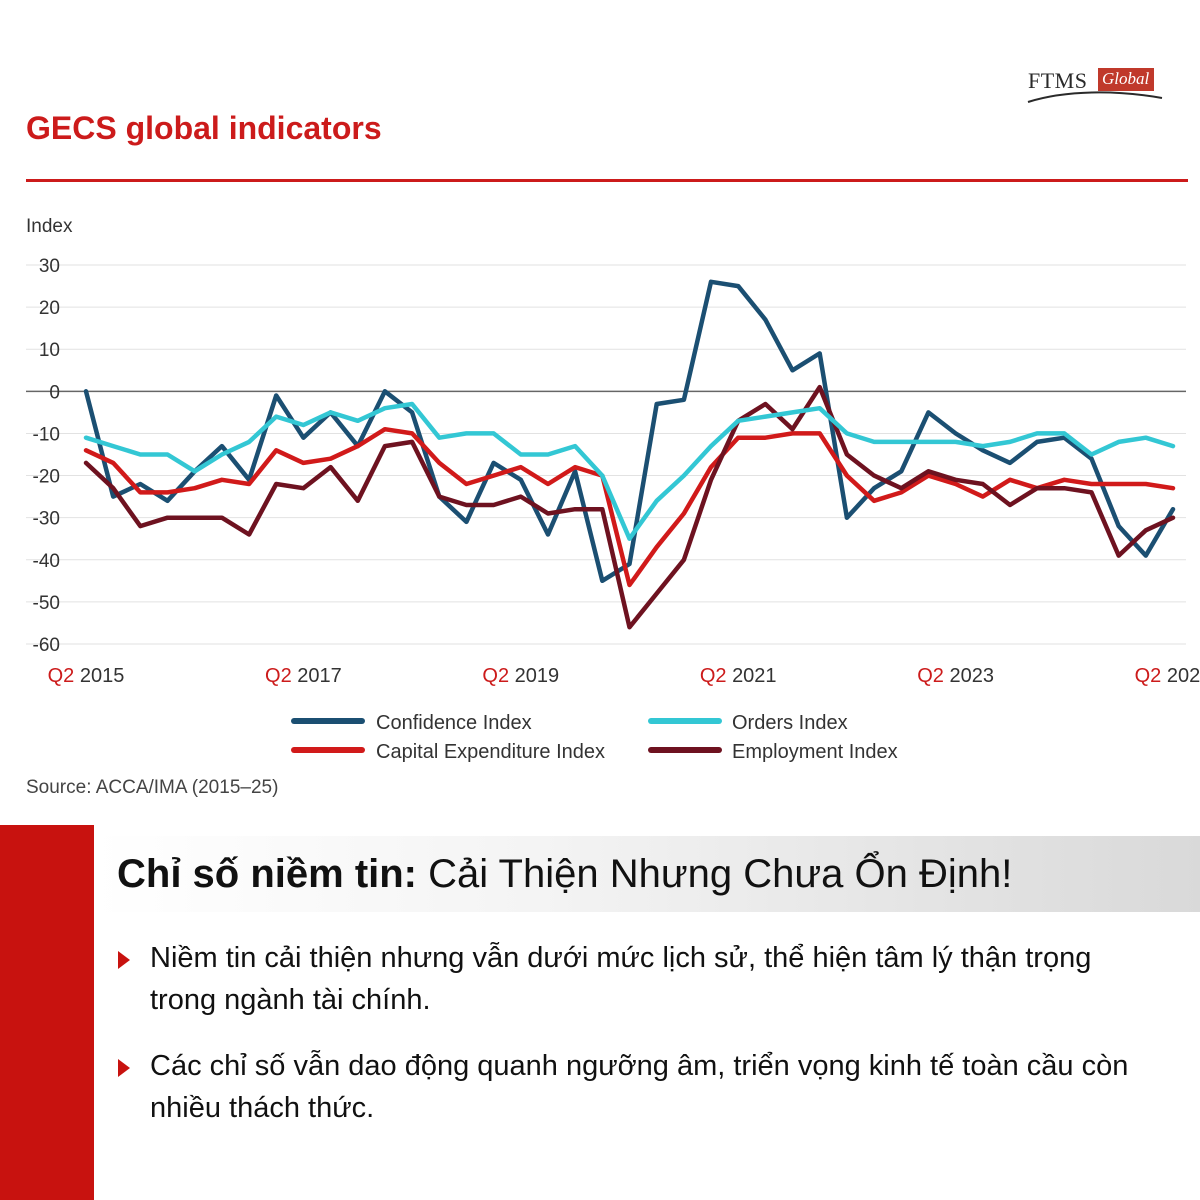 This screenshot has width=1200, height=1200. I want to click on y-tick-label: 0, so click(54, 392).